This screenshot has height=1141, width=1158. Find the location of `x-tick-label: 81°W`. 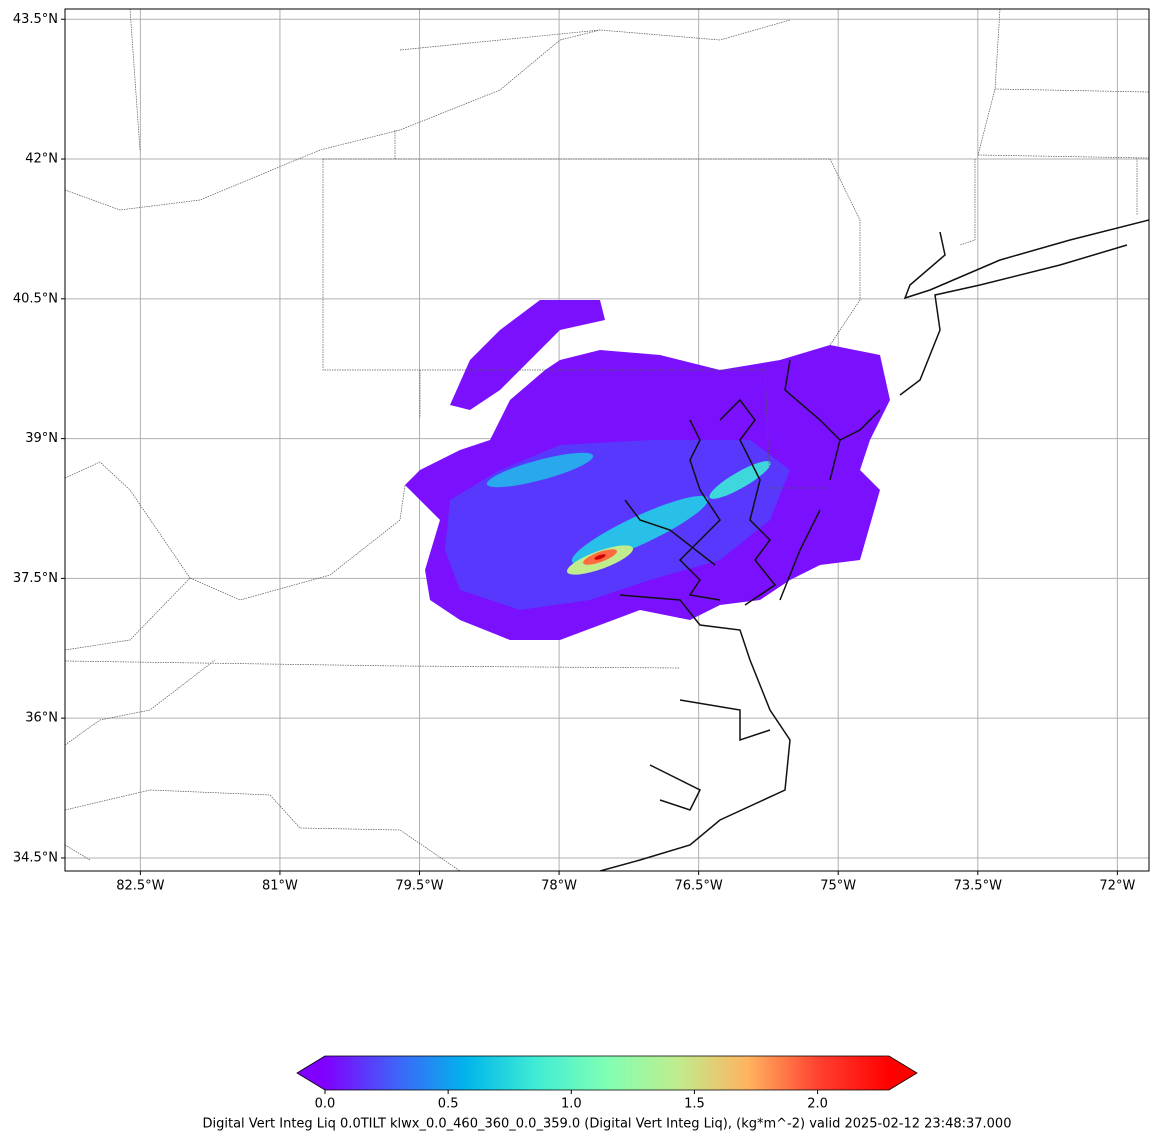

x-tick-label: 81°W is located at coordinates (280, 886).